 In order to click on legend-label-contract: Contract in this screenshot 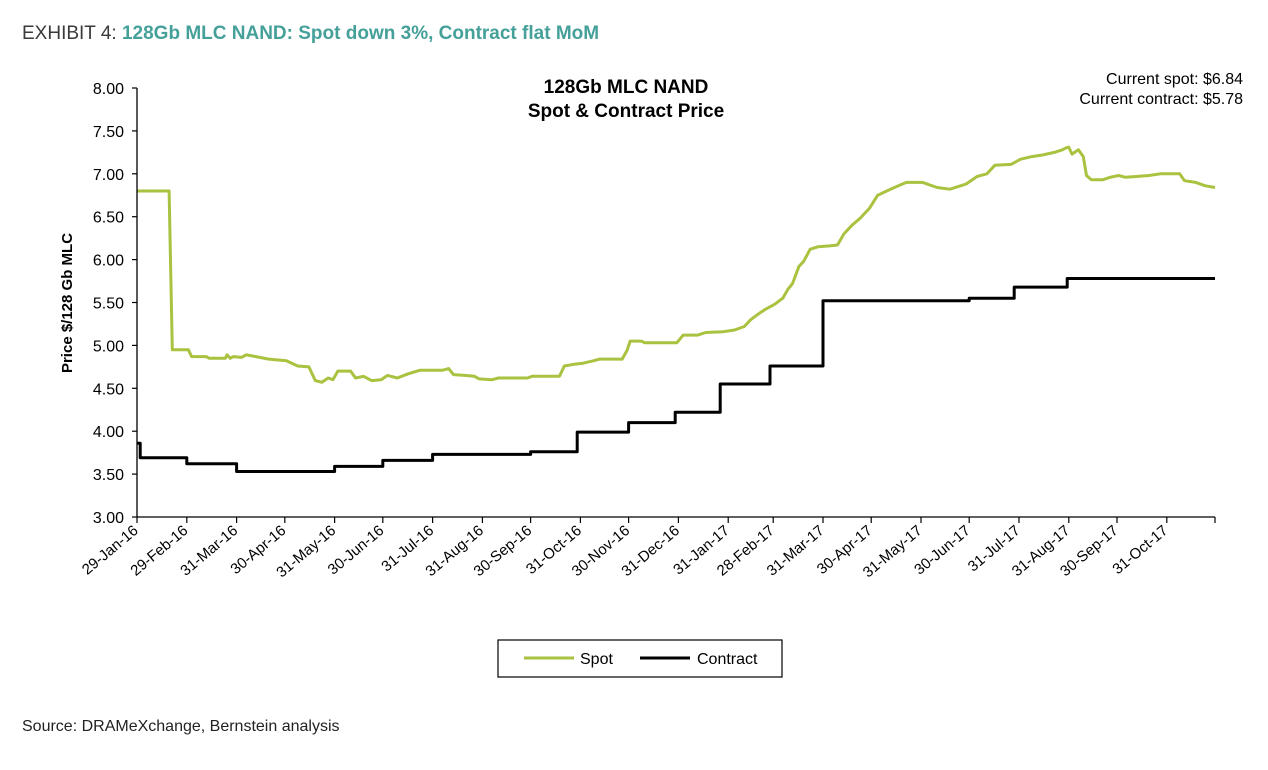, I will do `click(727, 659)`.